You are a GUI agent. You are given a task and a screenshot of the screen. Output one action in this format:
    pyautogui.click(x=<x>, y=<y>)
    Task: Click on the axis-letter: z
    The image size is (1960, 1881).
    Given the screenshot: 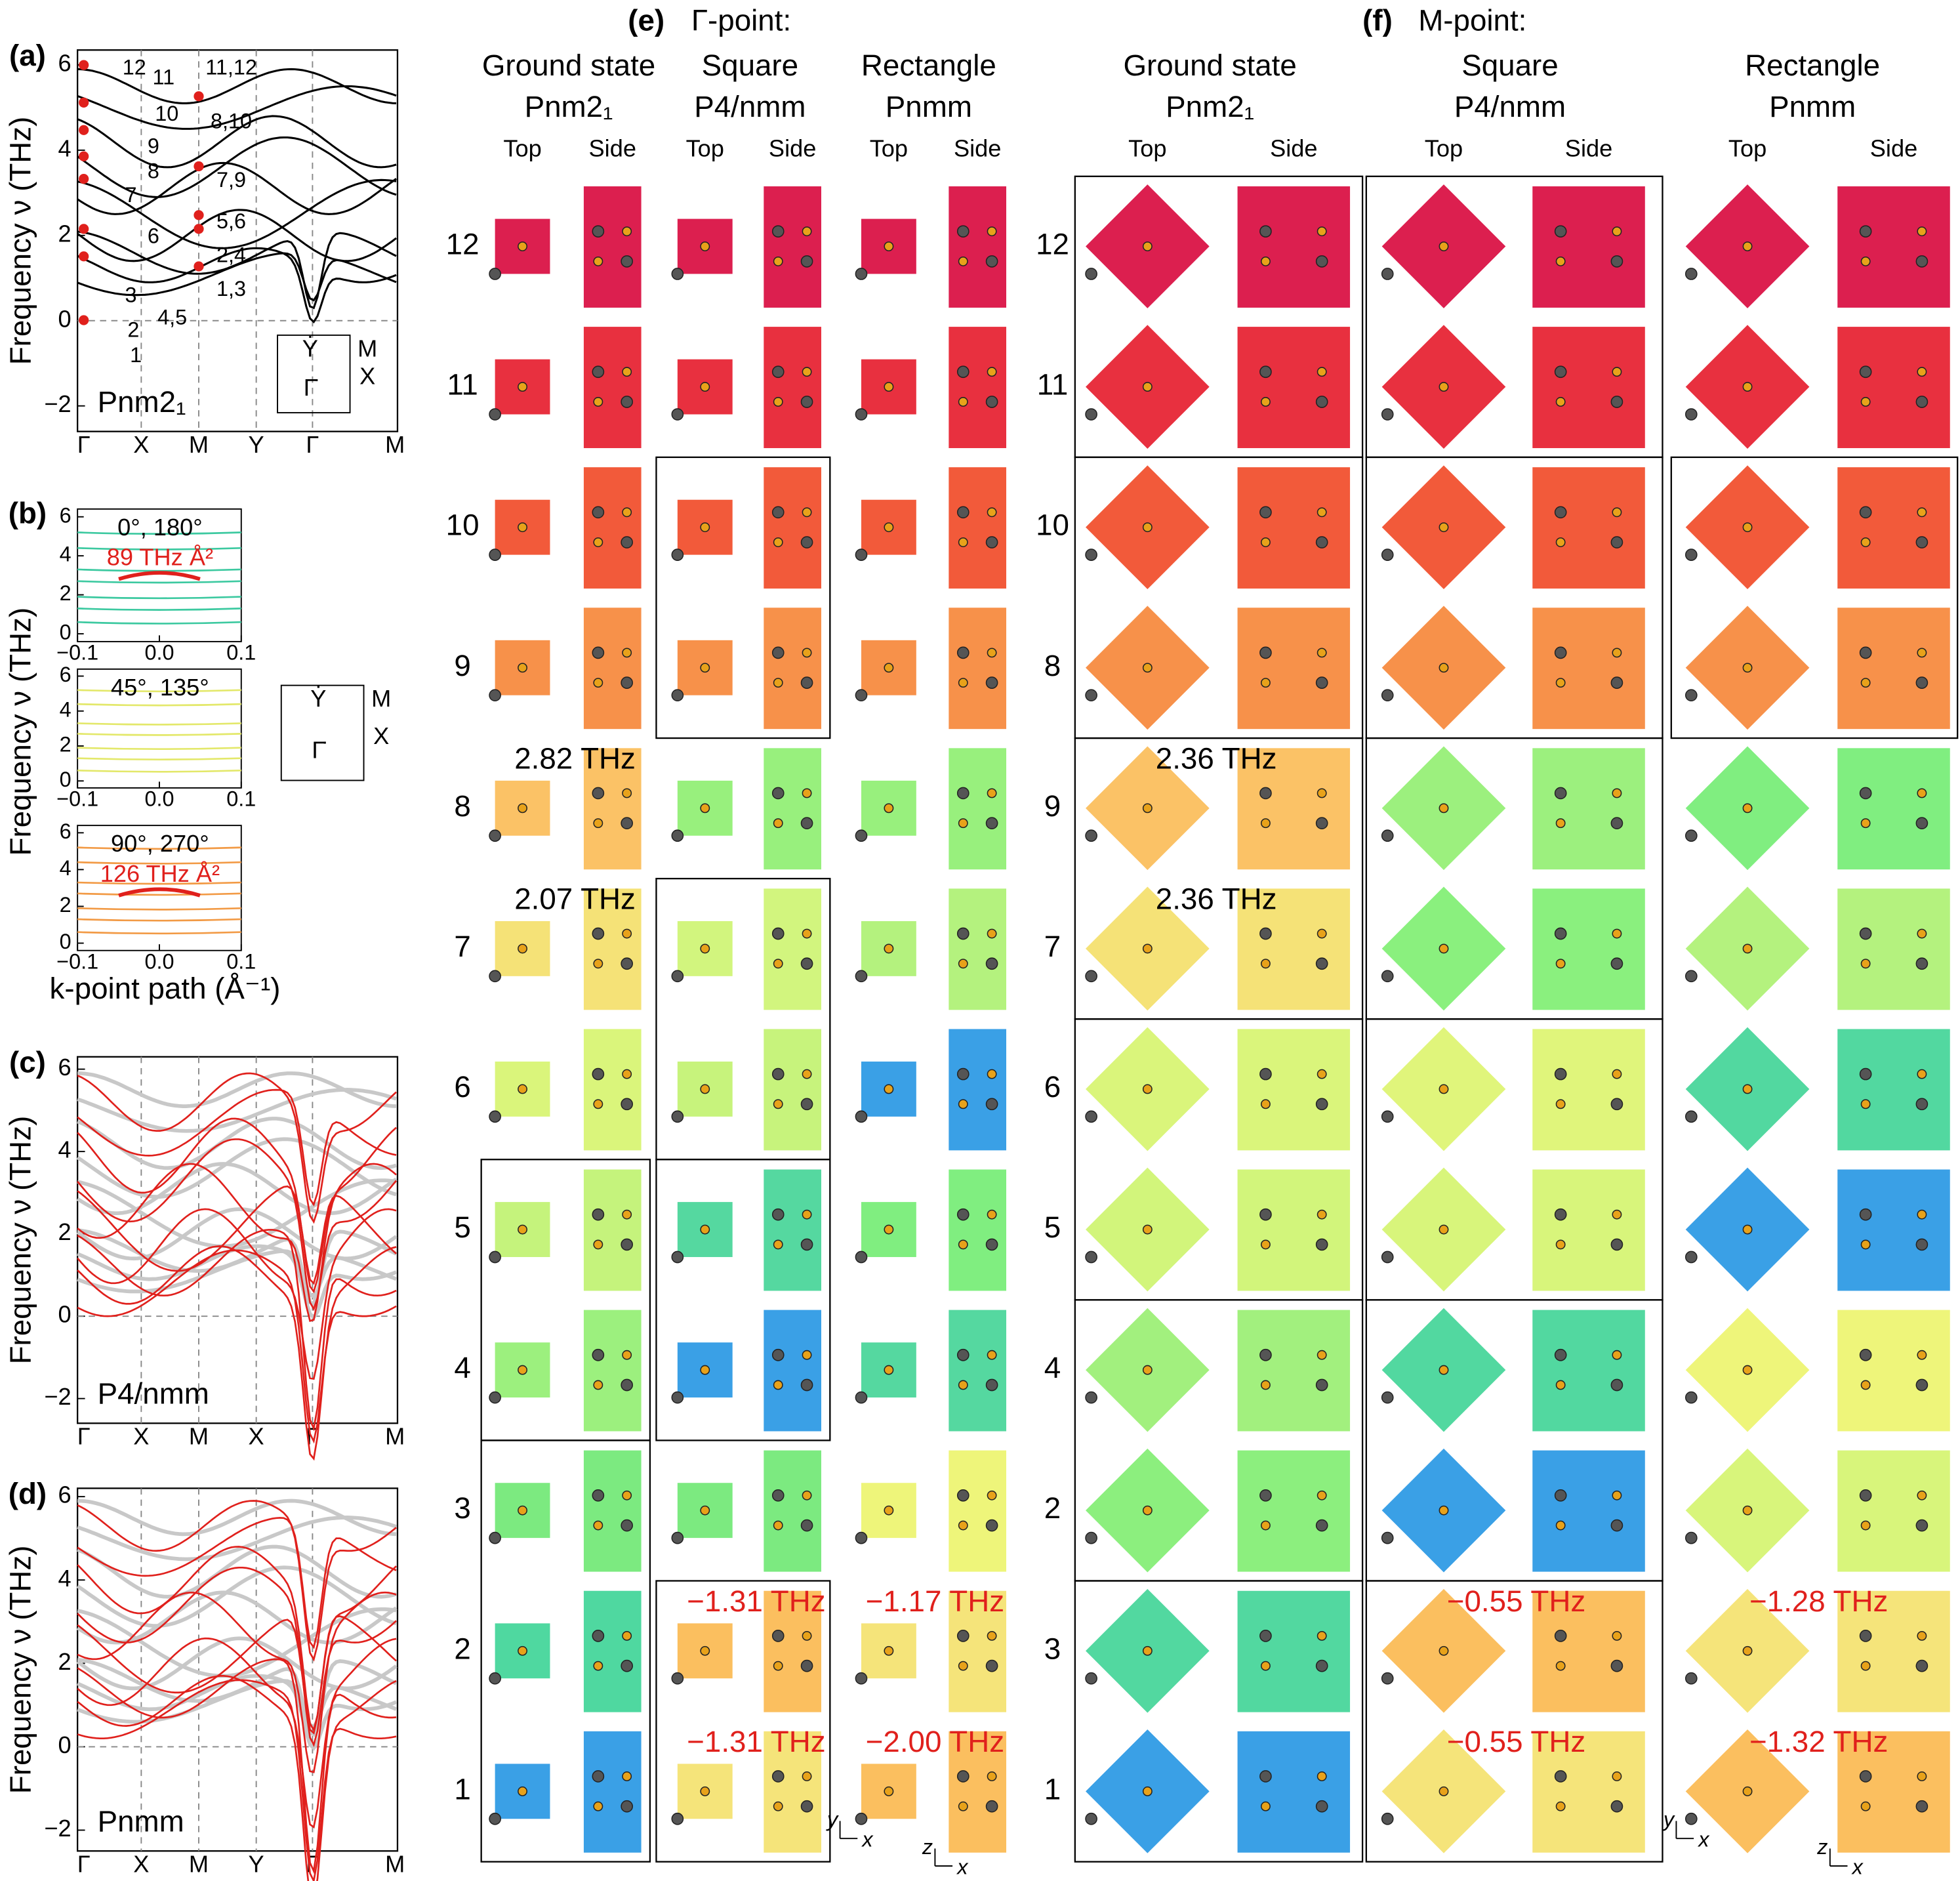 What is the action you would take?
    pyautogui.click(x=1822, y=1847)
    